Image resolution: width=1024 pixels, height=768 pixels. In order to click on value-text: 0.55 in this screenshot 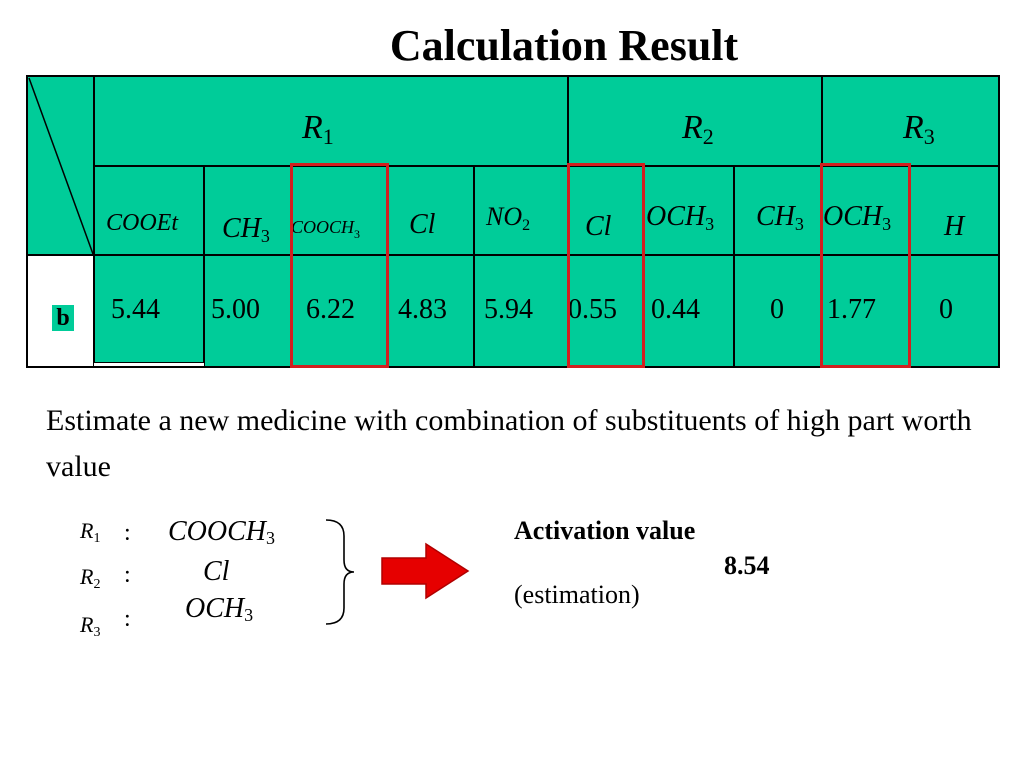, I will do `click(592, 309)`.